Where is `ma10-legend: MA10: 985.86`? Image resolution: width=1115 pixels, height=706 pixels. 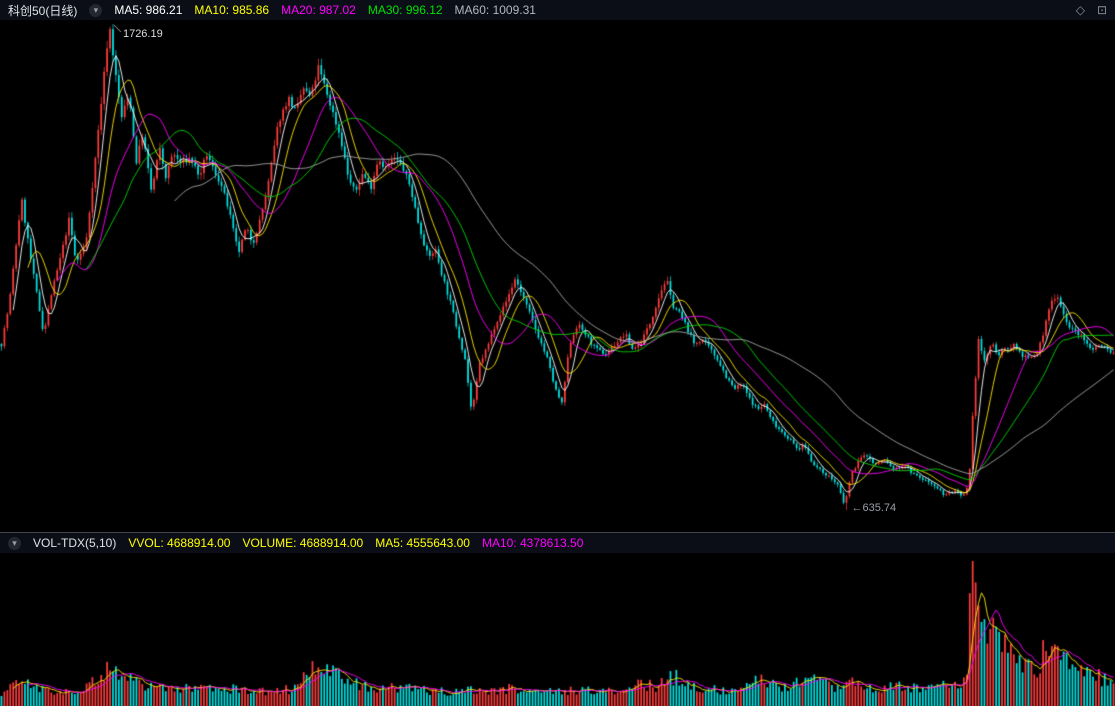
ma10-legend: MA10: 985.86 is located at coordinates (232, 10).